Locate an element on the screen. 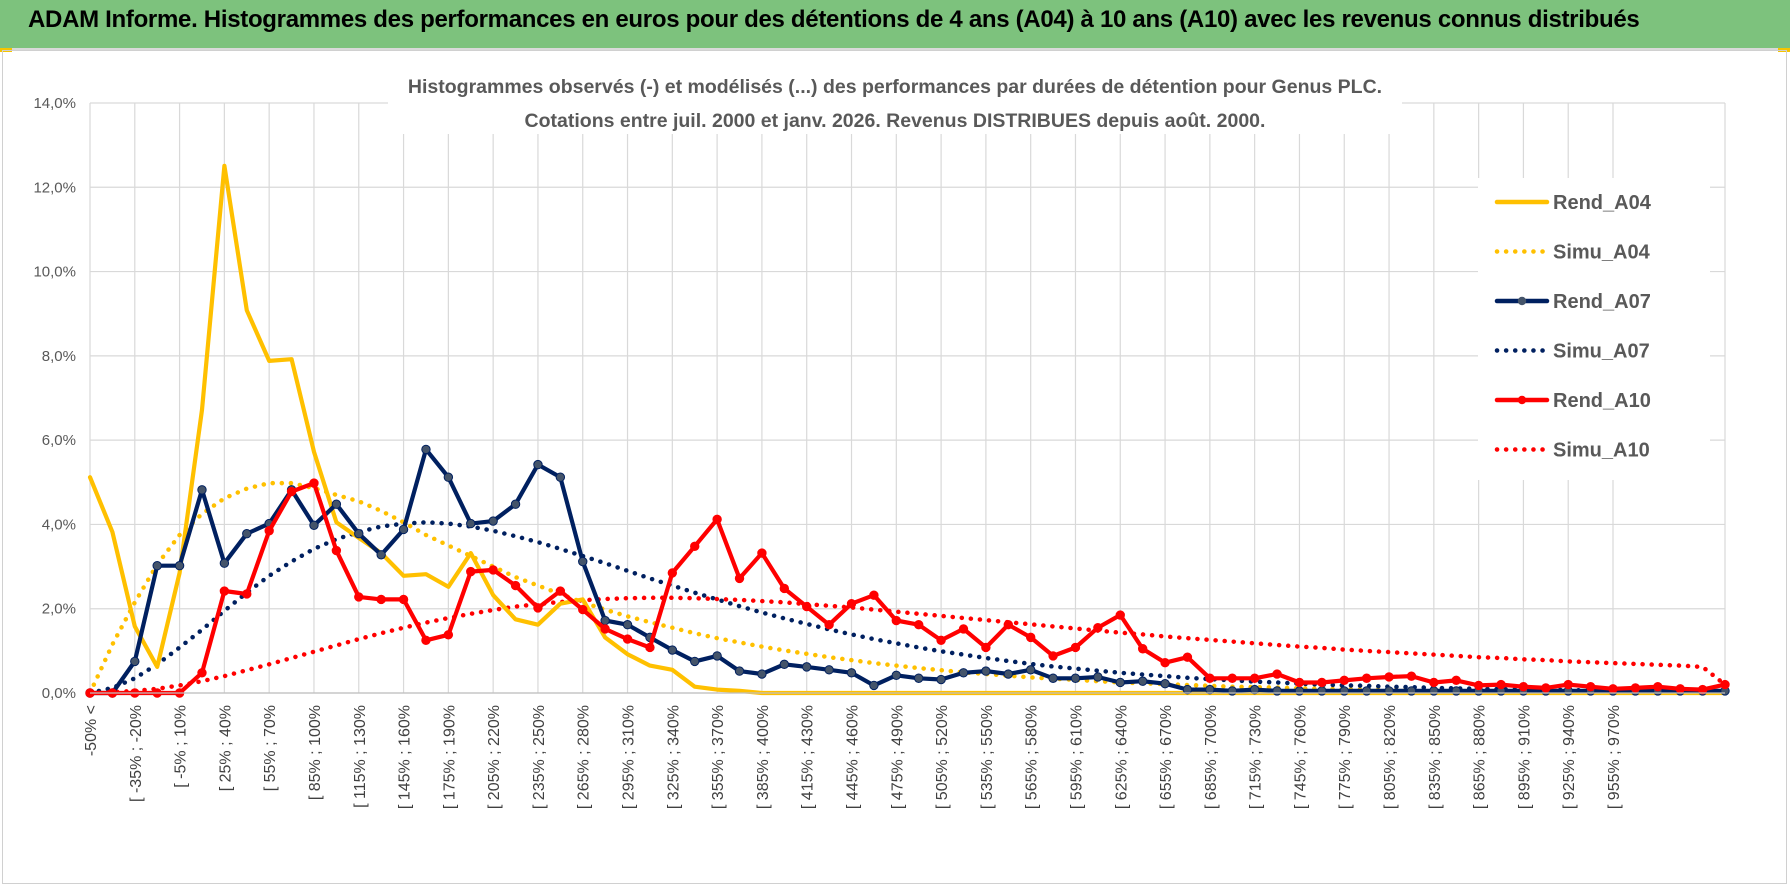  x-tick-label: [ 535% ; 550% is located at coordinates (987, 757).